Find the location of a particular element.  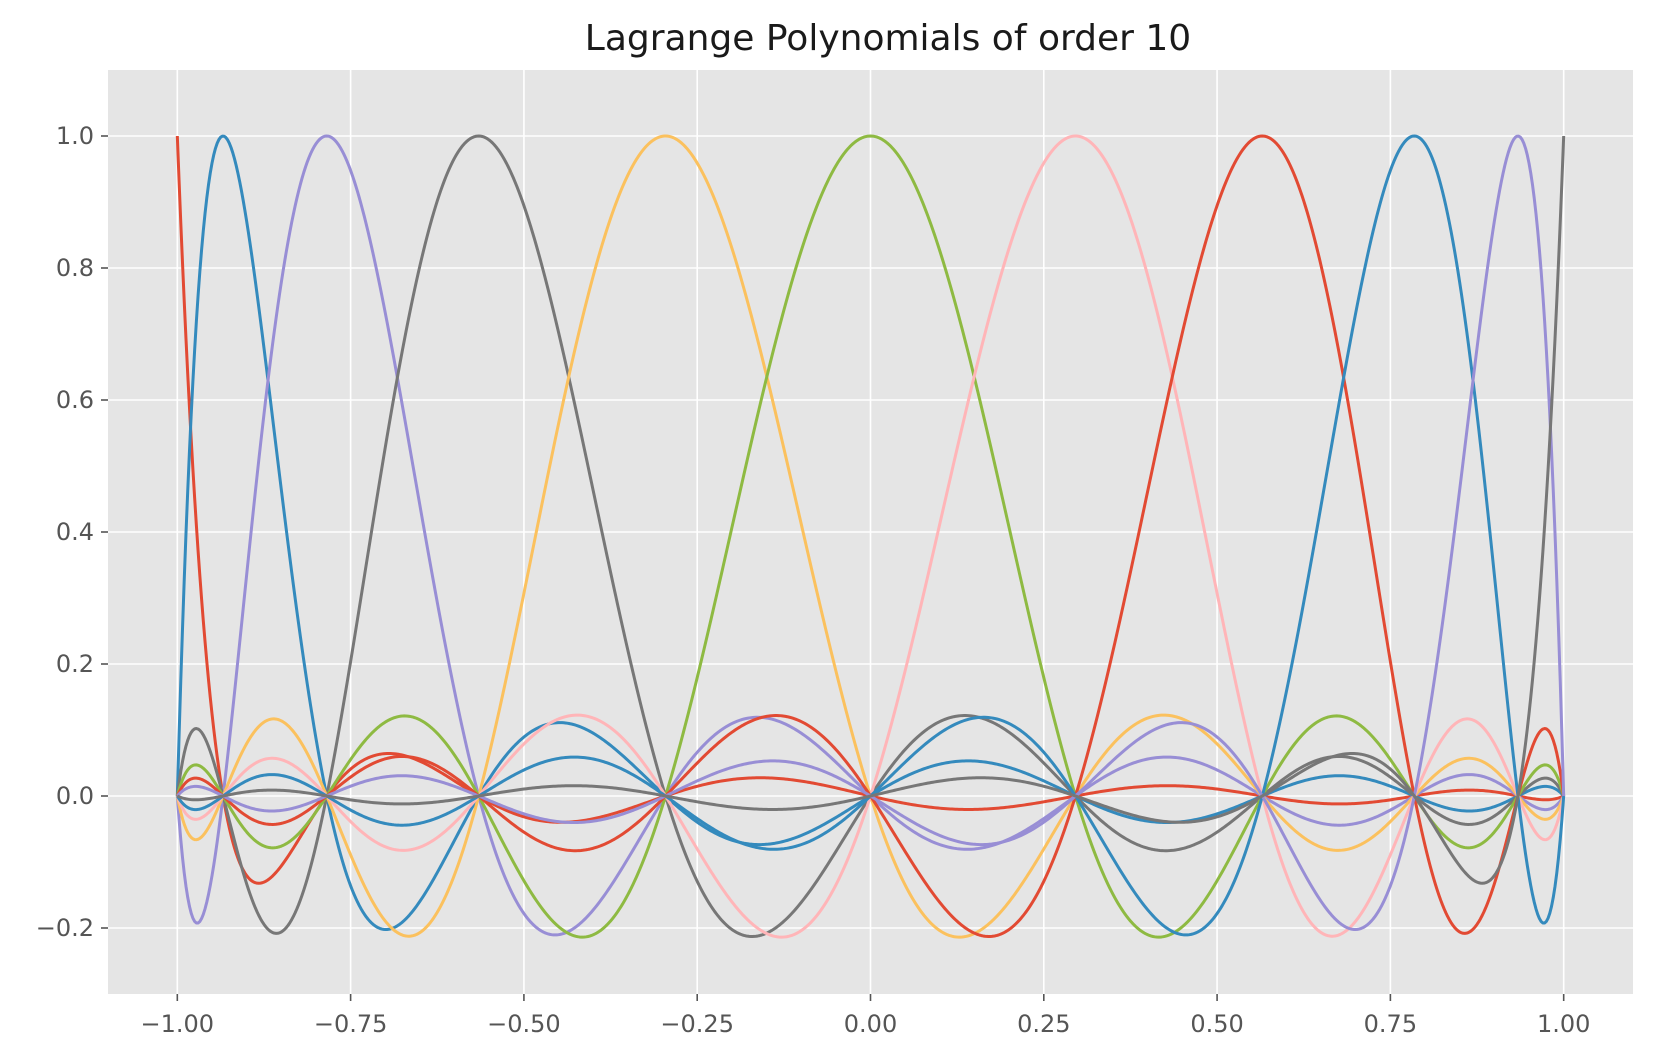

x-tick-label: 0.75 is located at coordinates (1390, 1024).